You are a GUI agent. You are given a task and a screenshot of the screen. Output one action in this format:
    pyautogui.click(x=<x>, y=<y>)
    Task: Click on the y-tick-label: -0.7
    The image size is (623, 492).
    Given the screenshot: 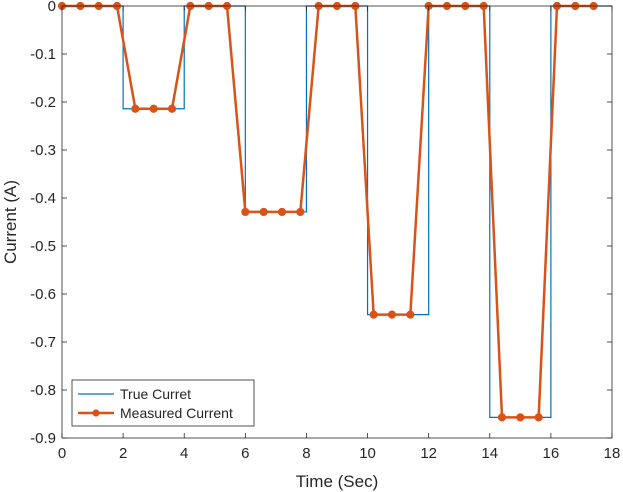 What is the action you would take?
    pyautogui.click(x=43, y=342)
    